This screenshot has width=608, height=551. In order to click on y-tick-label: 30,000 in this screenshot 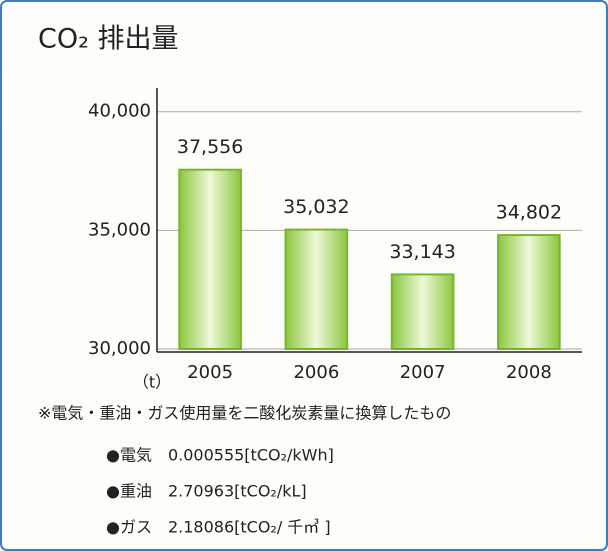, I will do `click(119, 348)`.